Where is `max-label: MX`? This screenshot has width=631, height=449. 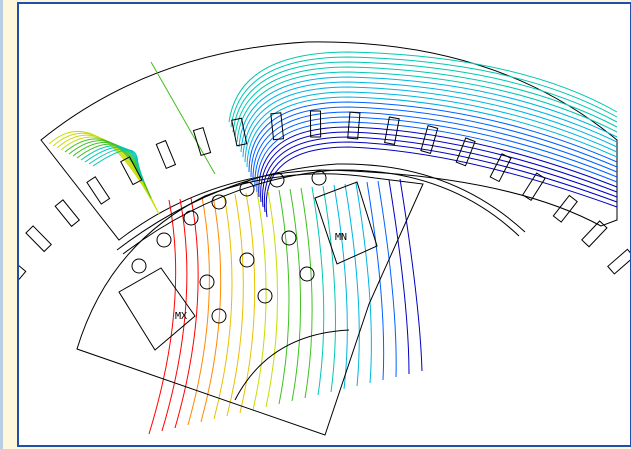 max-label: MX is located at coordinates (181, 316).